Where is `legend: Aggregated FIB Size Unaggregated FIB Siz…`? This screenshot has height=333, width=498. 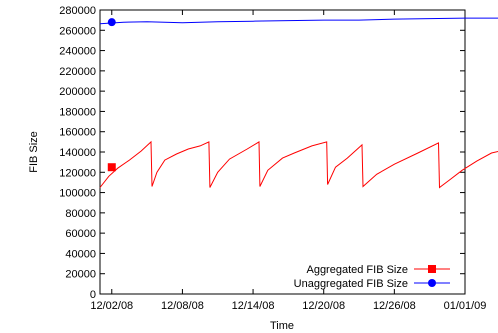 legend: Aggregated FIB Size Unaggregated FIB Siz… is located at coordinates (372, 277).